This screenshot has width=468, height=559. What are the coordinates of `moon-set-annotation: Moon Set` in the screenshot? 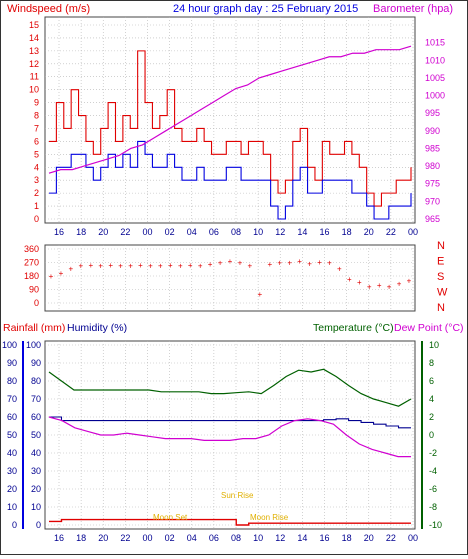 It's located at (170, 517).